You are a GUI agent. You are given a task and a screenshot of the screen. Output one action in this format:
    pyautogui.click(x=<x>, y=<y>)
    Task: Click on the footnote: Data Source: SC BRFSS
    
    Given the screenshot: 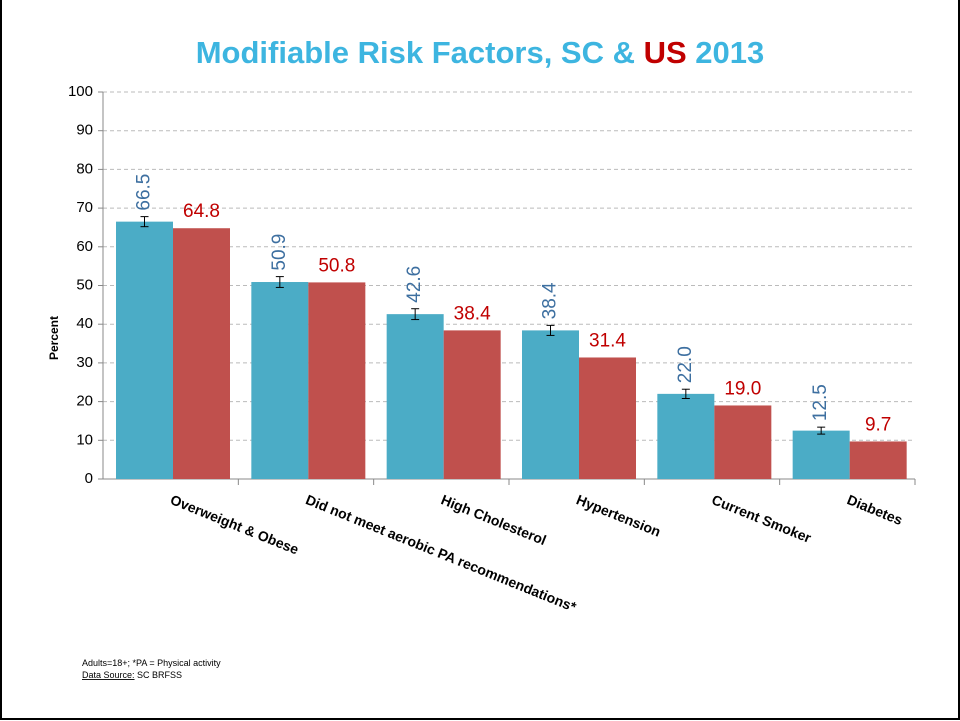 What is the action you would take?
    pyautogui.click(x=132, y=675)
    